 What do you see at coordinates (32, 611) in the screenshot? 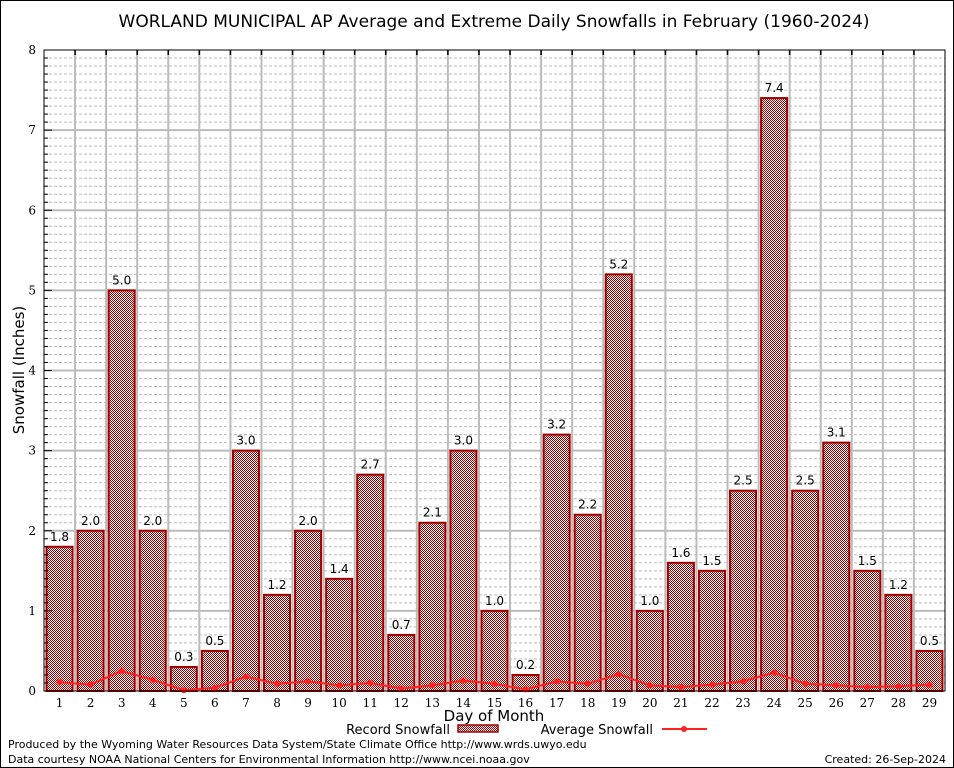
I see `y-tick-label: 1` at bounding box center [32, 611].